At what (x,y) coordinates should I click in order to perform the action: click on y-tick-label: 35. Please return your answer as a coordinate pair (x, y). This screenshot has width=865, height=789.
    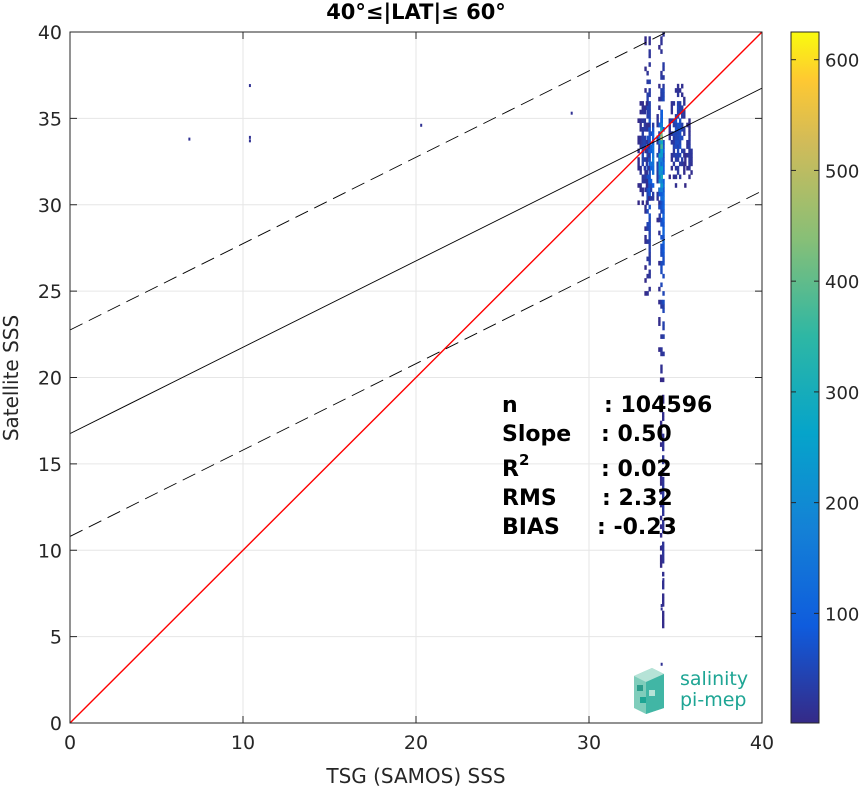
    Looking at the image, I should click on (50, 119).